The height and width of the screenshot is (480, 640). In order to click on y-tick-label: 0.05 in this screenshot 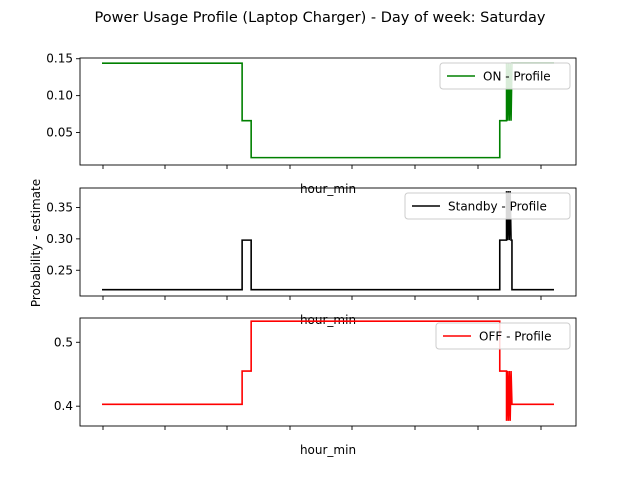, I will do `click(59, 133)`.